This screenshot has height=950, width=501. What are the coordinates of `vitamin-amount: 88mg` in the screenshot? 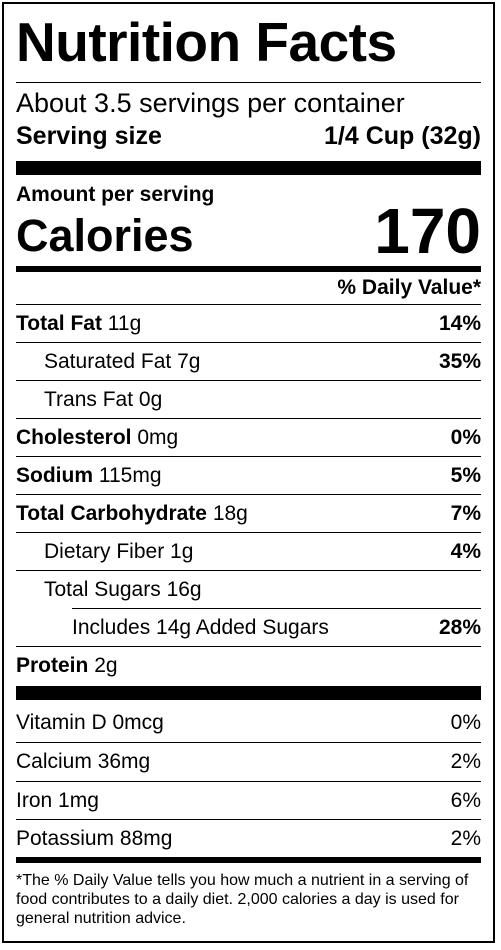 It's located at (146, 838).